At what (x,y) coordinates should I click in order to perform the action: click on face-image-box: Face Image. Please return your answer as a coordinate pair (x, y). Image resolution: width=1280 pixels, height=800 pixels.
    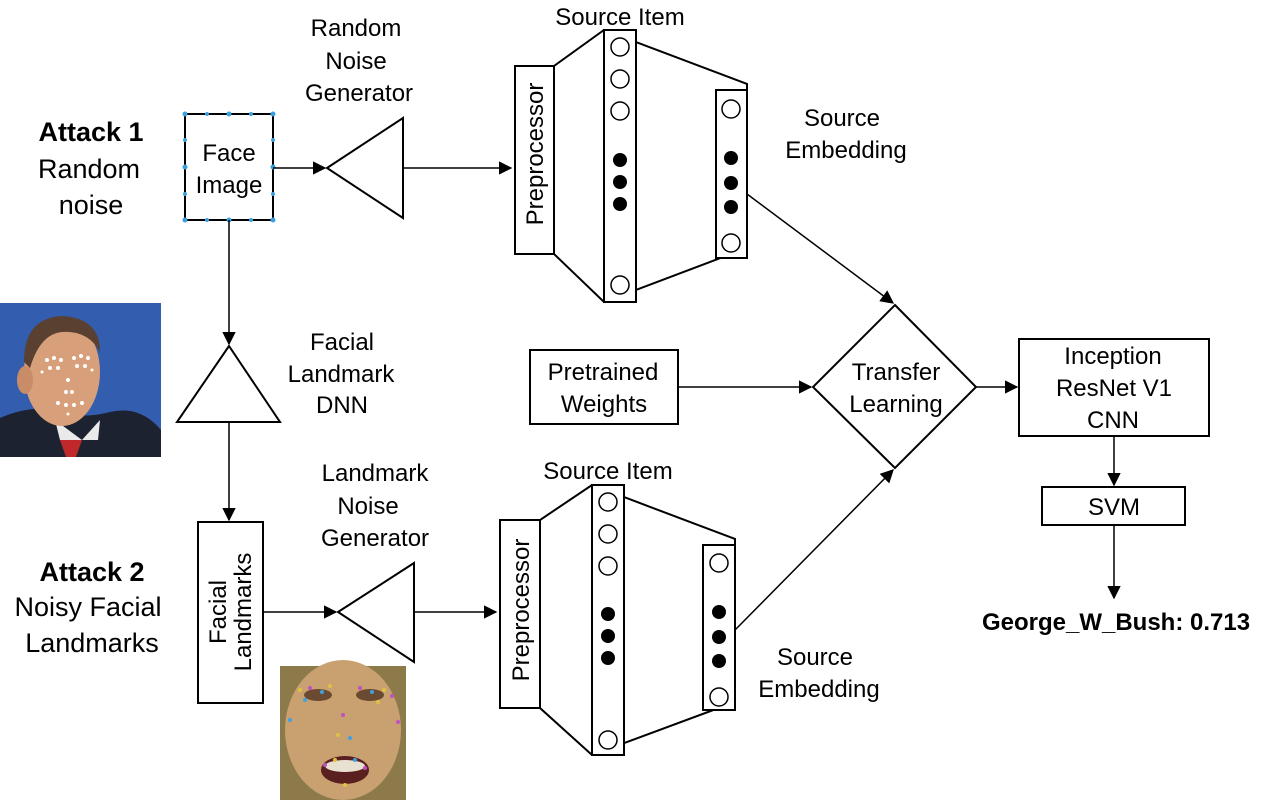
    Looking at the image, I should click on (229, 167).